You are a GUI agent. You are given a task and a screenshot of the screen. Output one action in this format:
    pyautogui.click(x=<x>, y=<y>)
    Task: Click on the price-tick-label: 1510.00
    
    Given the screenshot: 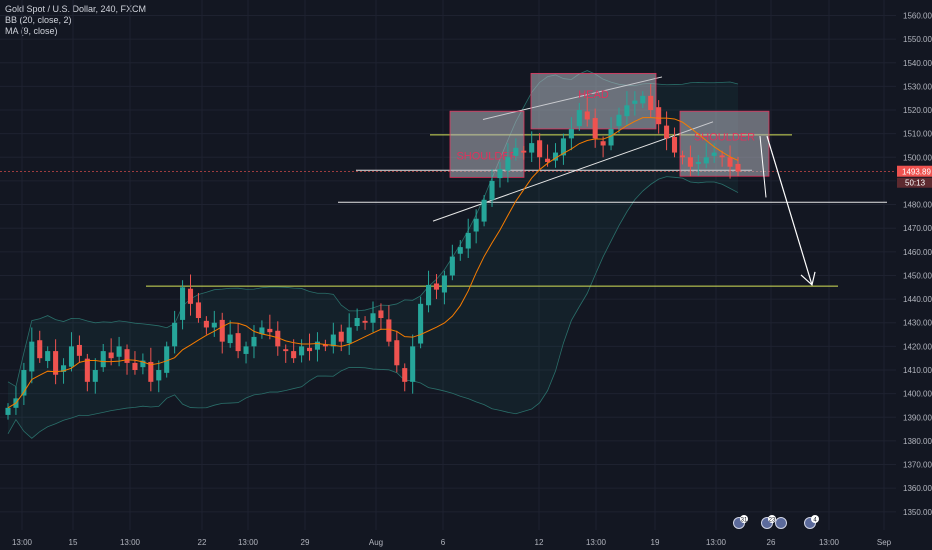 What is the action you would take?
    pyautogui.click(x=917, y=134)
    